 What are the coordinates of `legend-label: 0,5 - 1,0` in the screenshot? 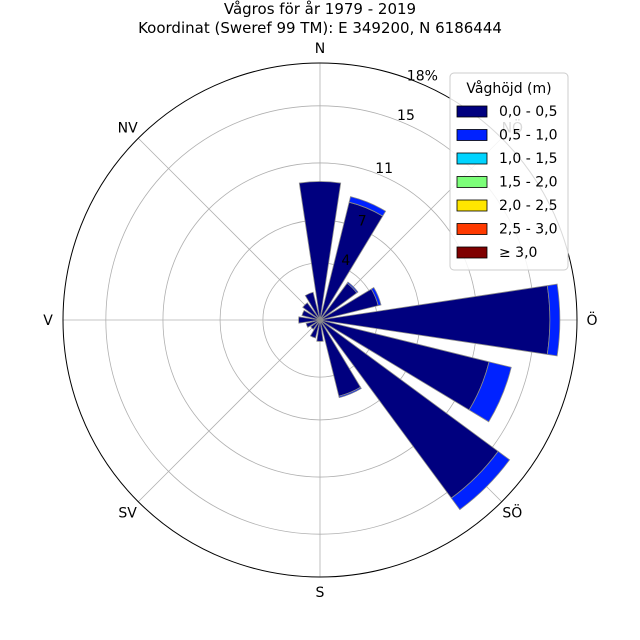 It's located at (528, 136).